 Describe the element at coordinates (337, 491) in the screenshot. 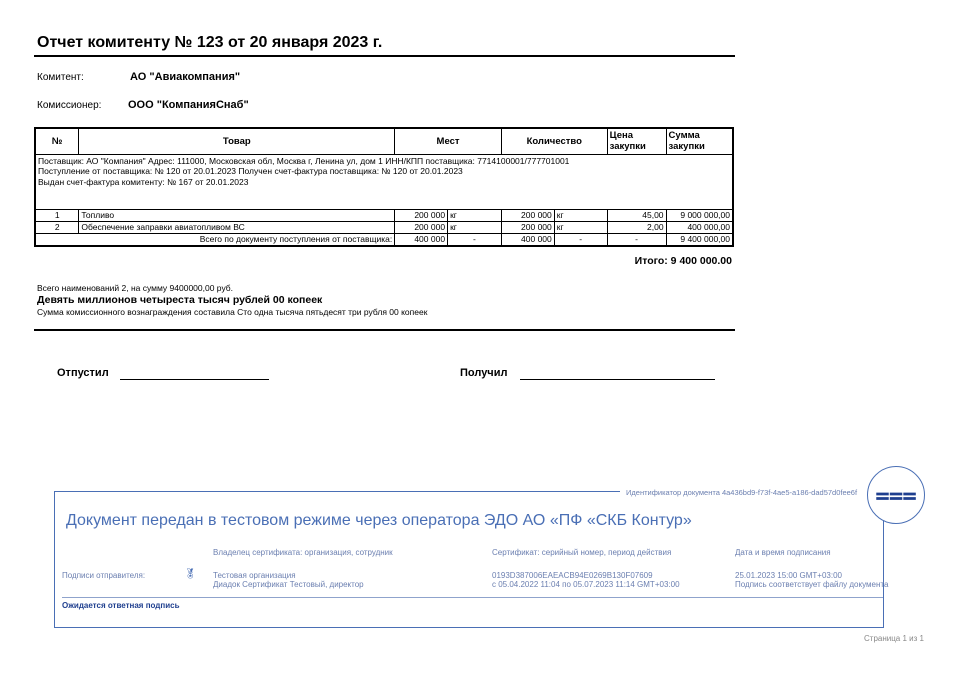

I see `edo-frame-top` at that location.